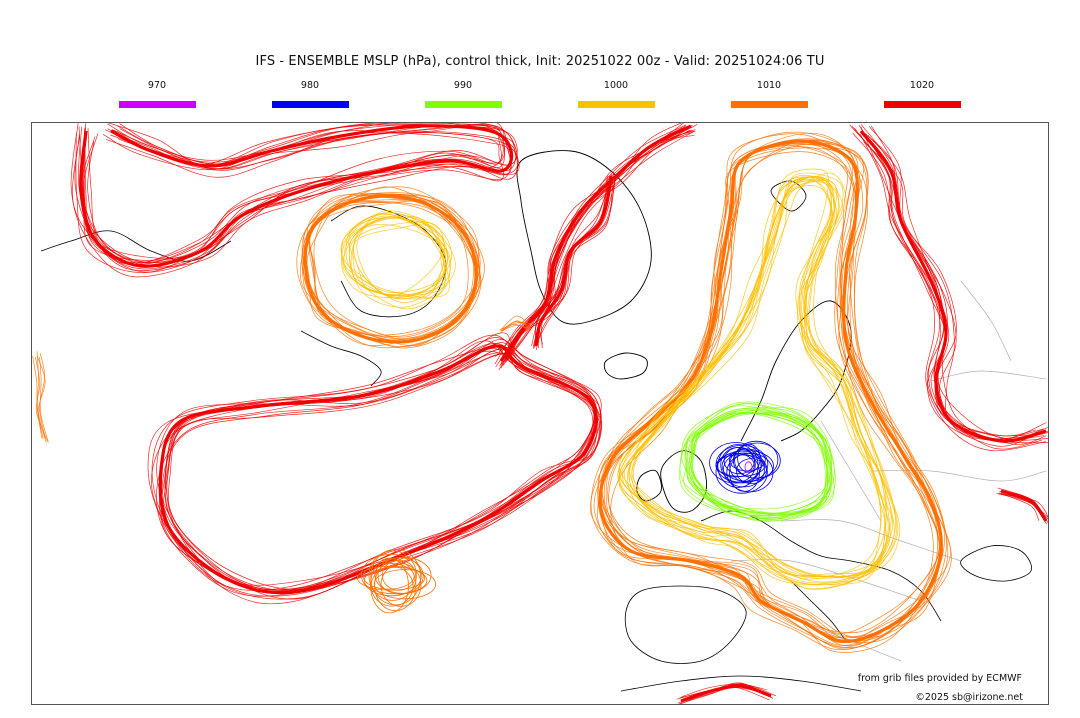 This screenshot has height=718, width=1080. What do you see at coordinates (625, 366) in the screenshot?
I see `coast-iceland` at bounding box center [625, 366].